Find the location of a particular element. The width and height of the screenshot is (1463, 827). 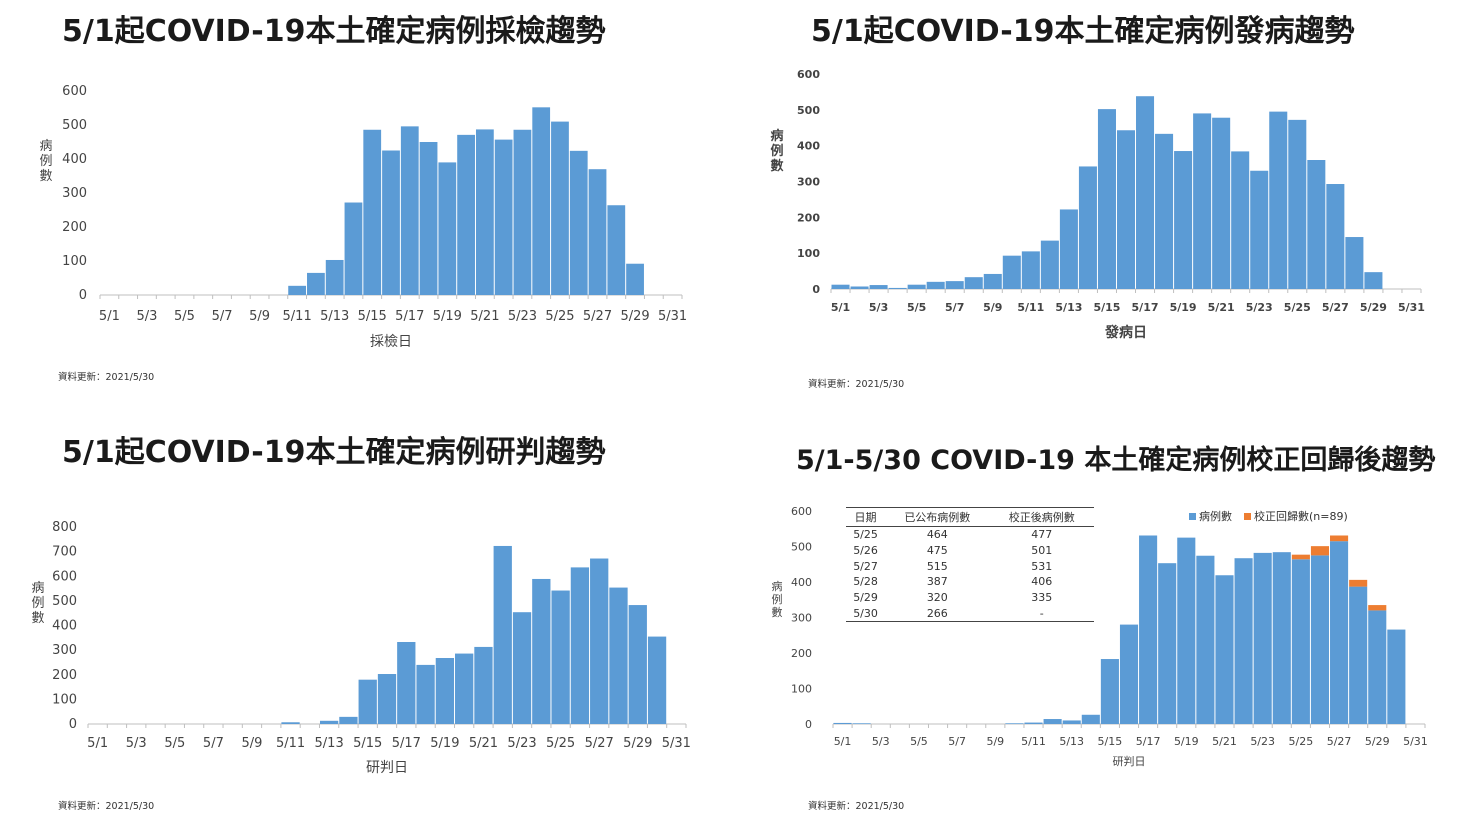

table-row: 5/27 515 531 is located at coordinates (970, 566).